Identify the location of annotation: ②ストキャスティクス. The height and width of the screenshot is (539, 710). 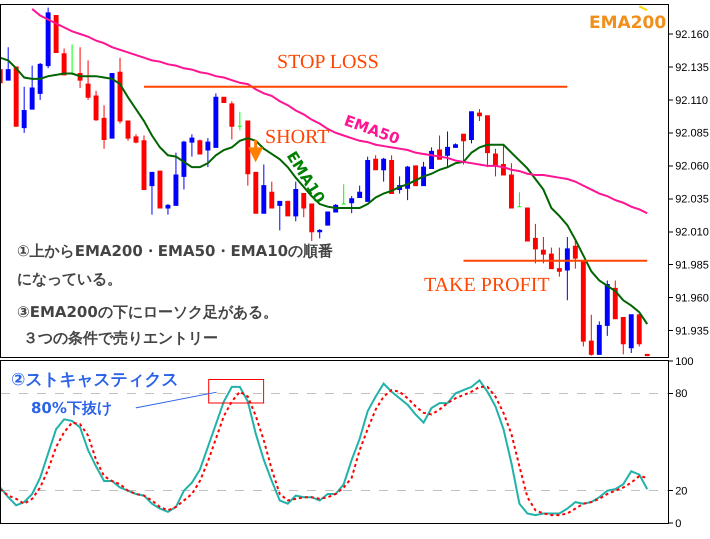
(94, 380).